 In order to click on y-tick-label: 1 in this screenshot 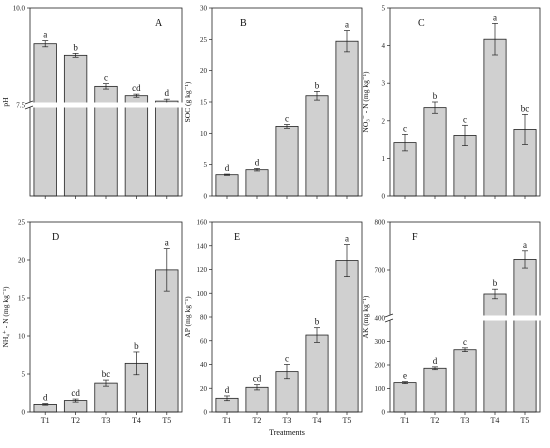, I will do `click(384, 159)`.